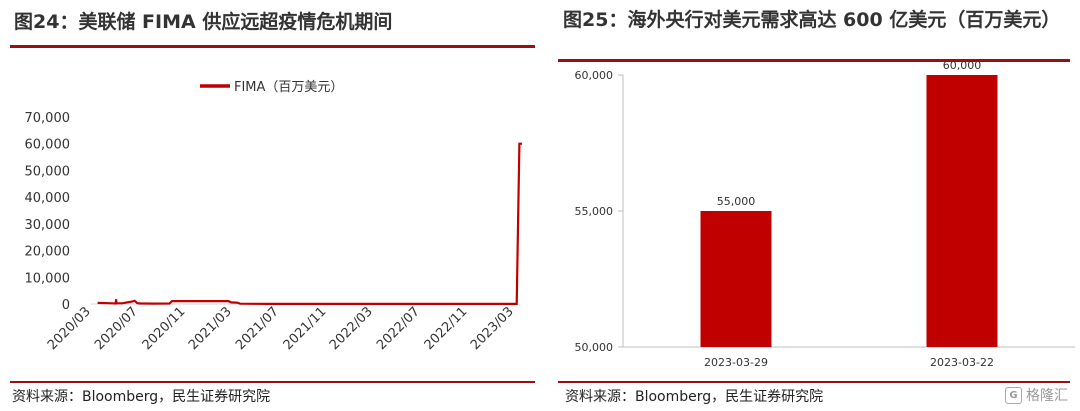  What do you see at coordinates (288, 87) in the screenshot?
I see `legend-label: FIMA（百万美元）` at bounding box center [288, 87].